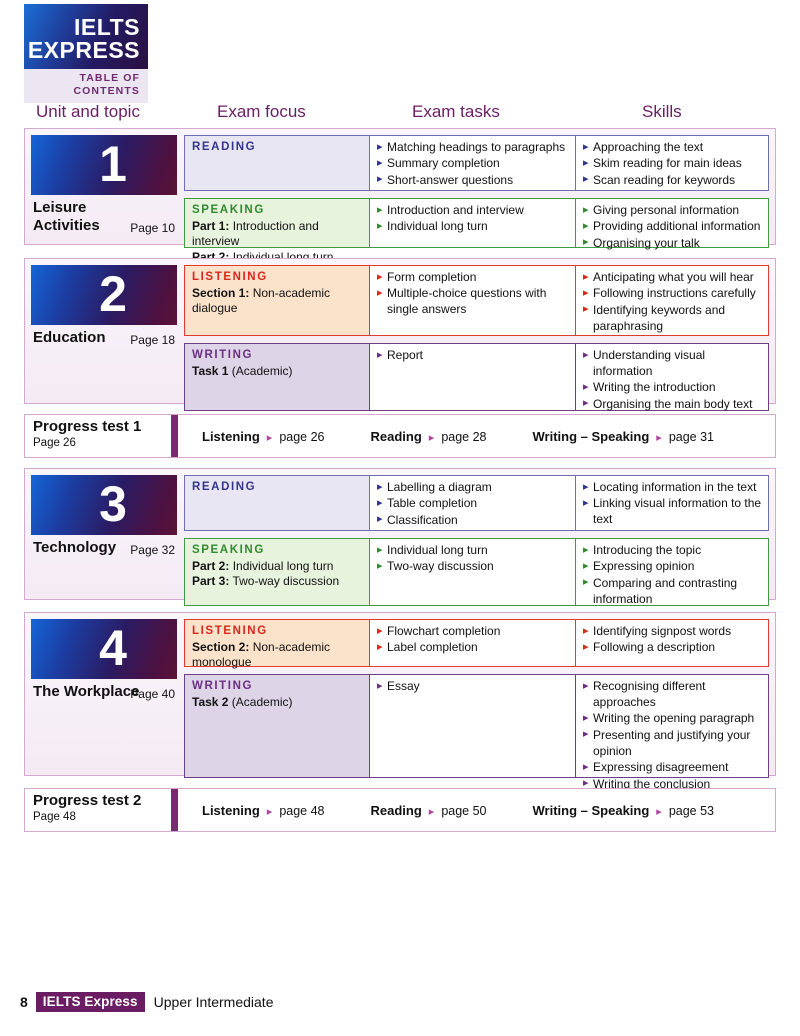  I want to click on list-item: Organising the main body text, so click(672, 404).